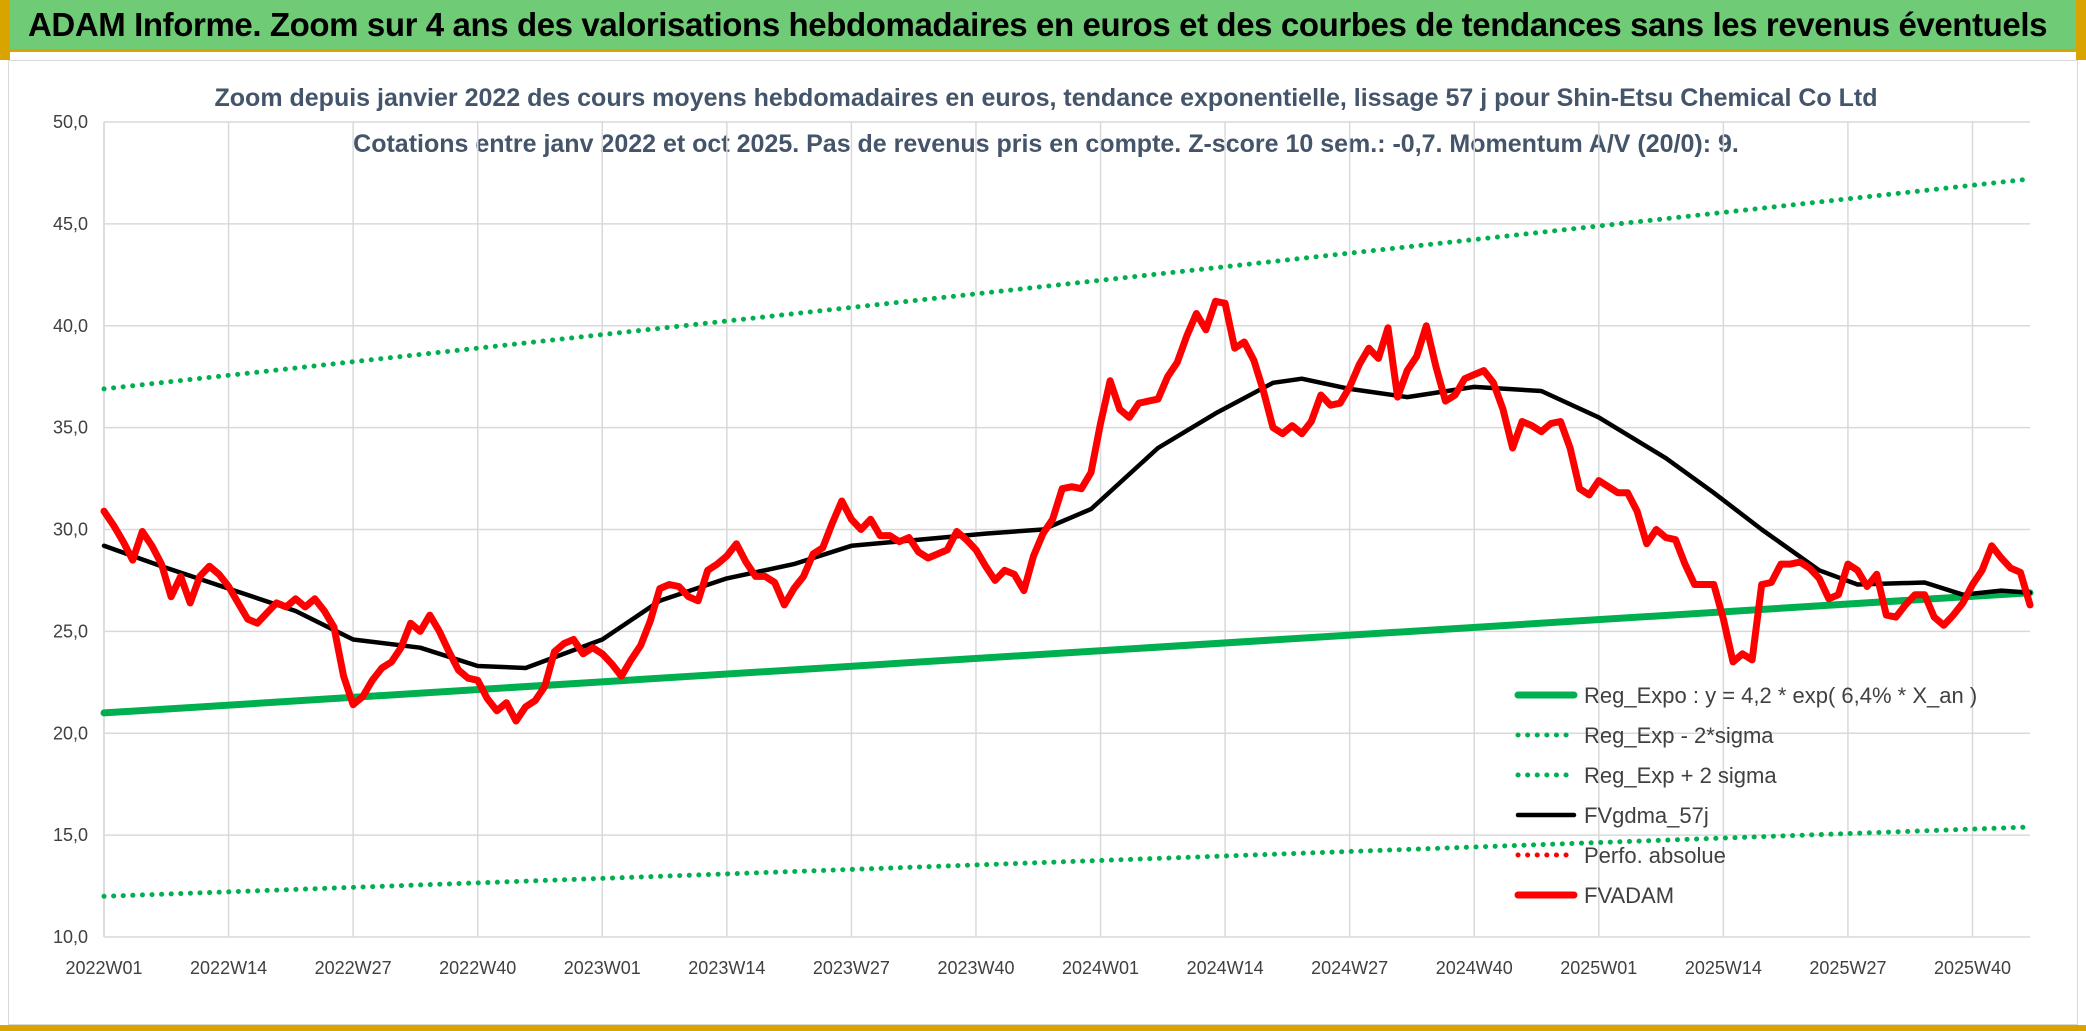 The height and width of the screenshot is (1031, 2086). What do you see at coordinates (602, 968) in the screenshot?
I see `x-tick-label: 2023W01` at bounding box center [602, 968].